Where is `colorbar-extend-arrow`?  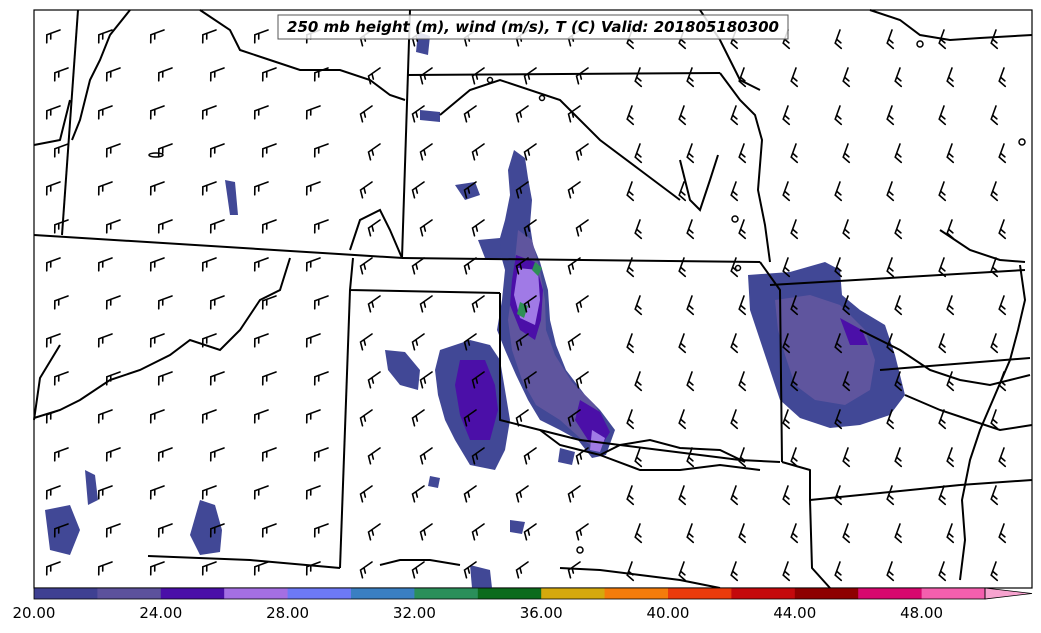 colorbar-extend-arrow is located at coordinates (1008, 593).